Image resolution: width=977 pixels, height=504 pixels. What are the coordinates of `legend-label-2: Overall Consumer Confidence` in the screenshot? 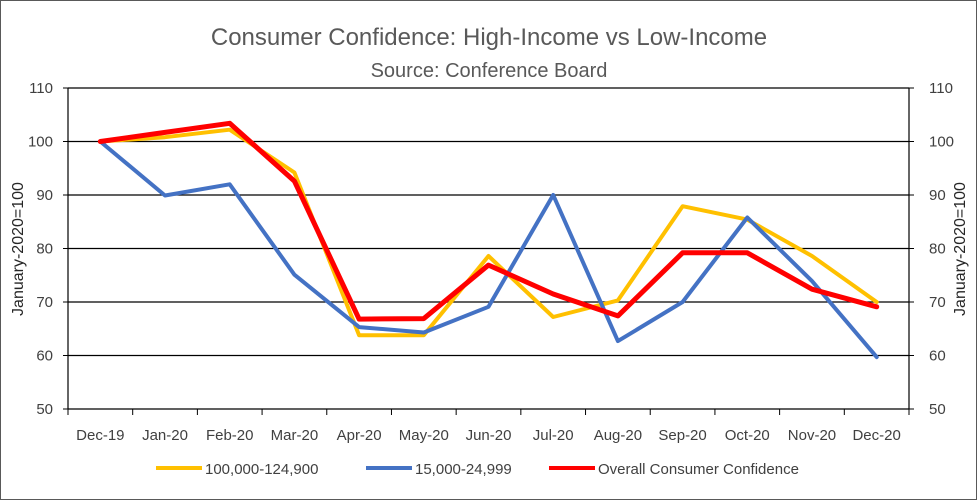 It's located at (698, 469).